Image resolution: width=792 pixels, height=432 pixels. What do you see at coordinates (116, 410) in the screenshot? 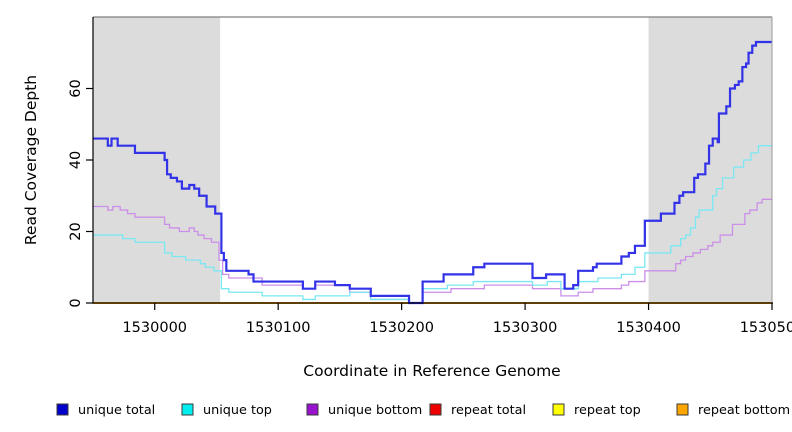
I see `legend-label: unique total` at bounding box center [116, 410].